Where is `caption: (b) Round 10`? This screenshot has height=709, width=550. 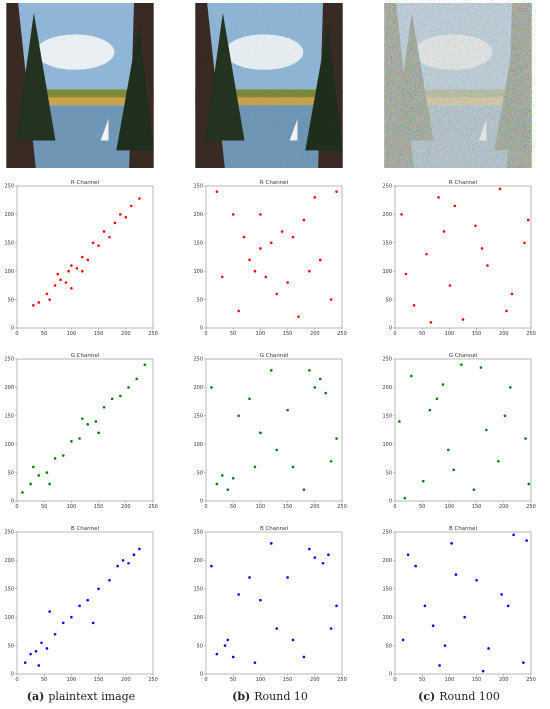 caption: (b) Round 10 is located at coordinates (270, 696).